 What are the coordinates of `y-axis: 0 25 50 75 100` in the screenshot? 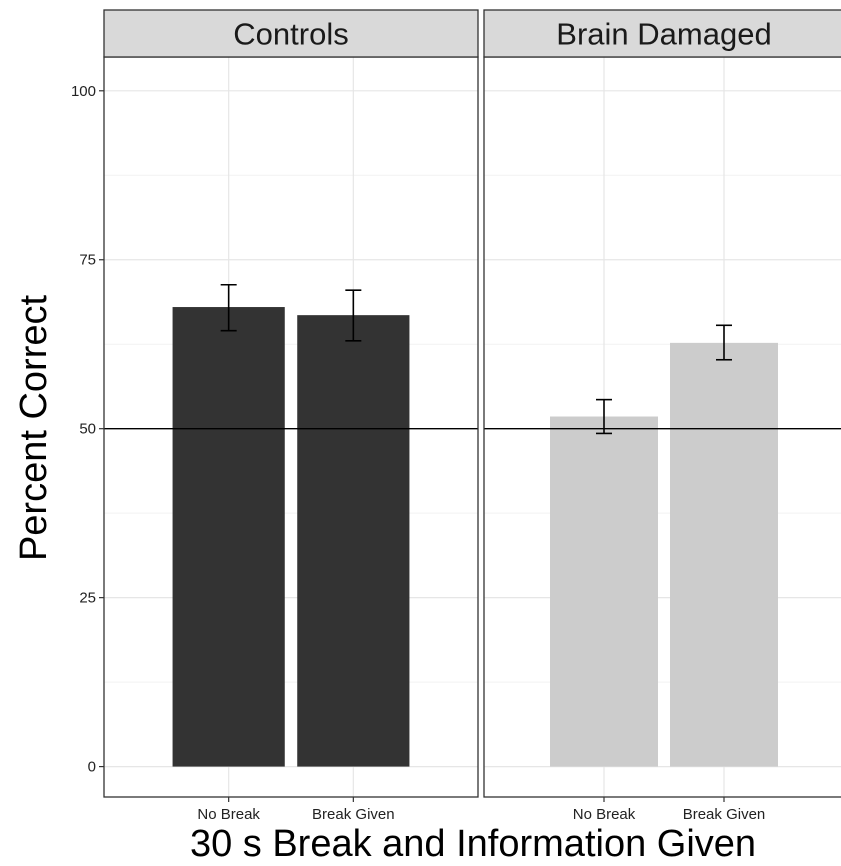 It's located at (87, 429).